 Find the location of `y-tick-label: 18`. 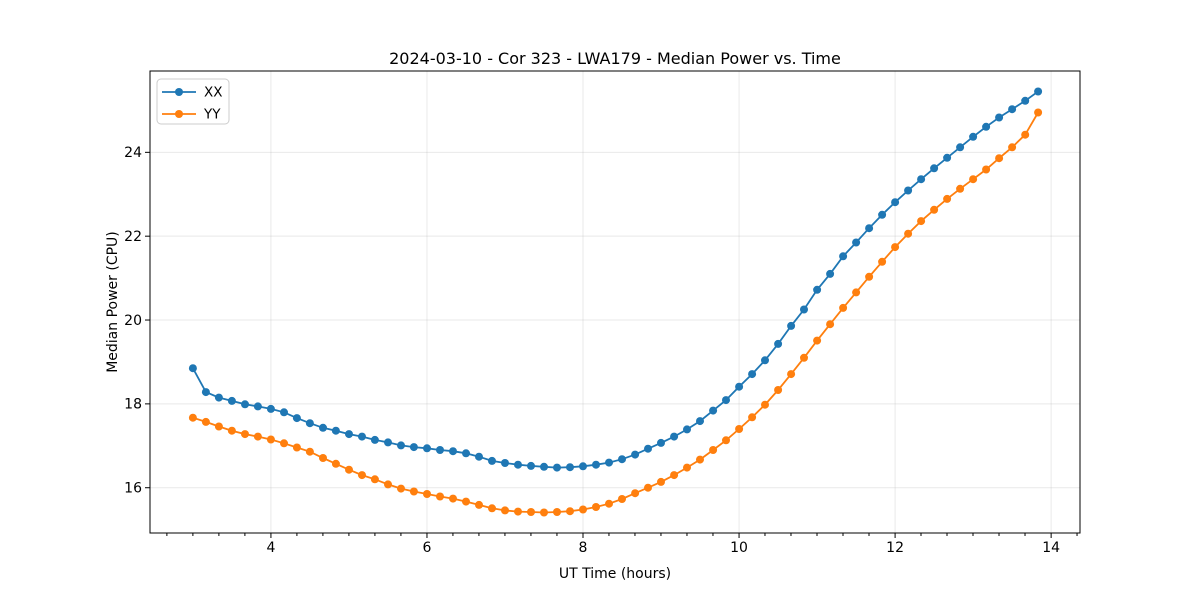

y-tick-label: 18 is located at coordinates (133, 405).